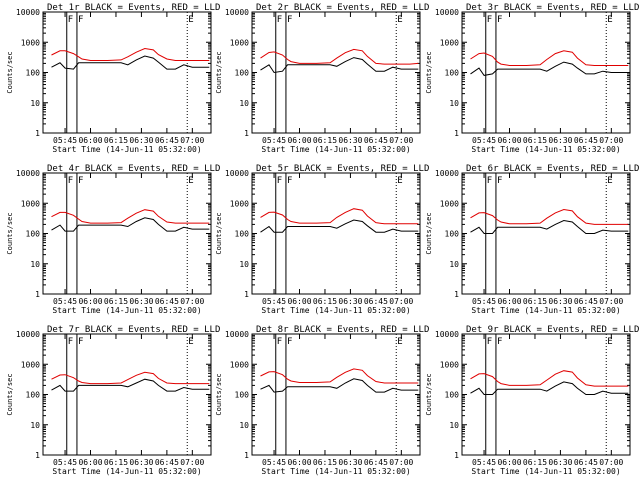 The width and height of the screenshot is (640, 480). What do you see at coordinates (133, 169) in the screenshot?
I see `panel-title: Det 4r BLACK = Events, RED = LLD` at bounding box center [133, 169].